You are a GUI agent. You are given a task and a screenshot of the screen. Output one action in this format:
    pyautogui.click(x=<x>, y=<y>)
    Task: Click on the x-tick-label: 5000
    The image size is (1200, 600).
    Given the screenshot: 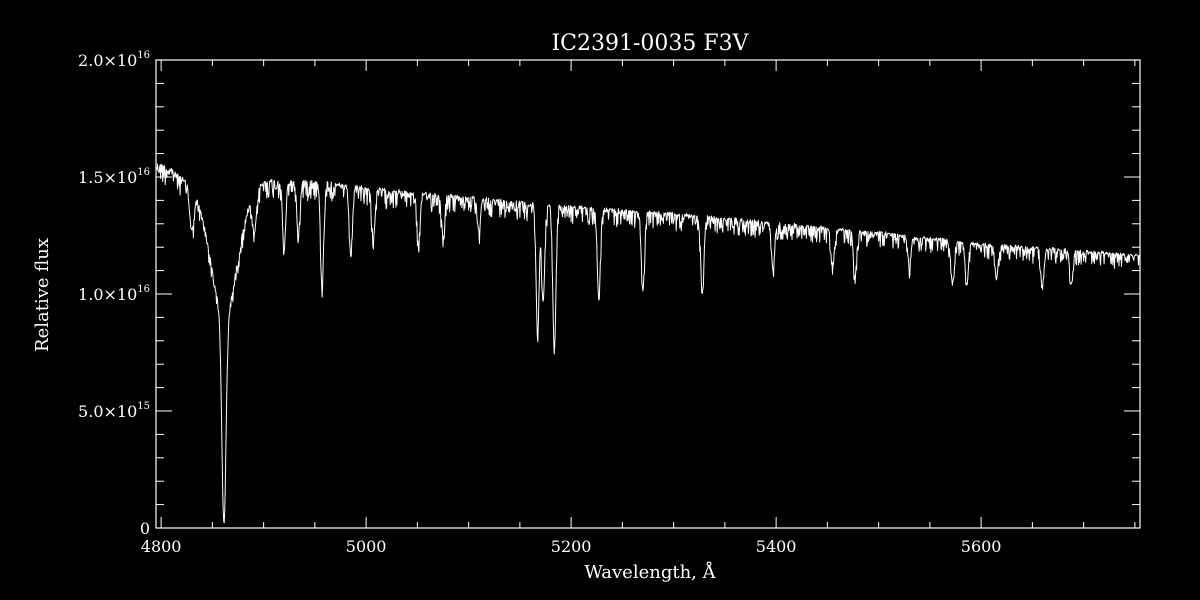 What is the action you would take?
    pyautogui.click(x=366, y=546)
    